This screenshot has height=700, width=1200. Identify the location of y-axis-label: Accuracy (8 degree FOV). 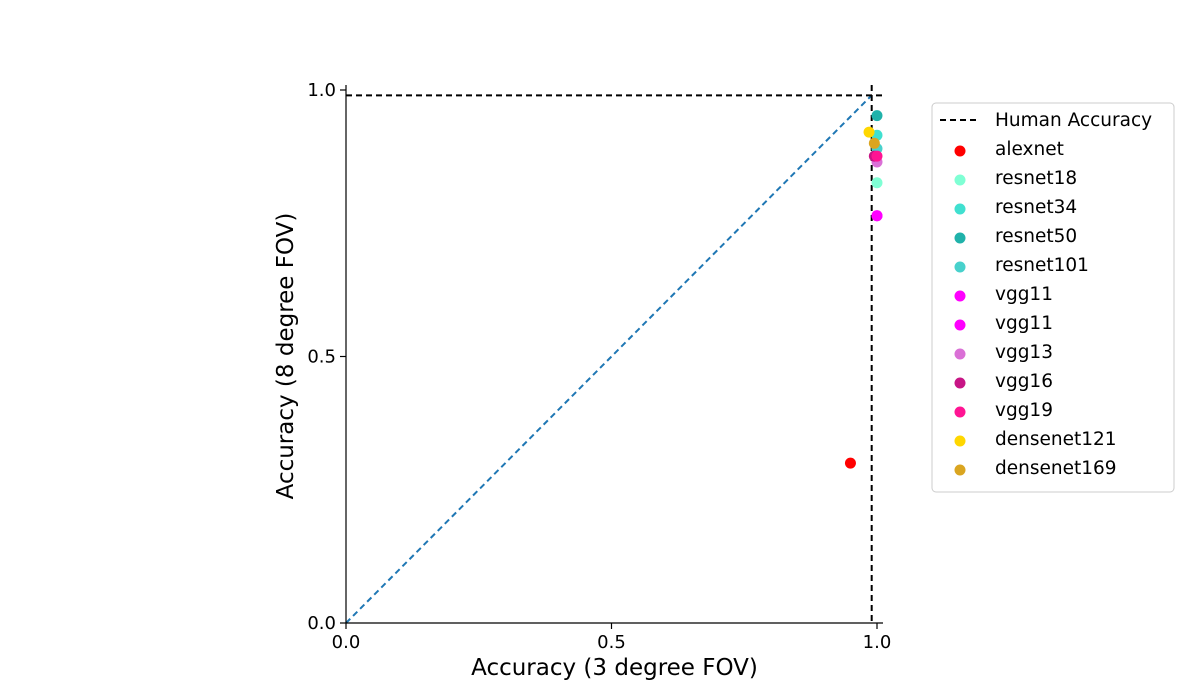
(286, 356).